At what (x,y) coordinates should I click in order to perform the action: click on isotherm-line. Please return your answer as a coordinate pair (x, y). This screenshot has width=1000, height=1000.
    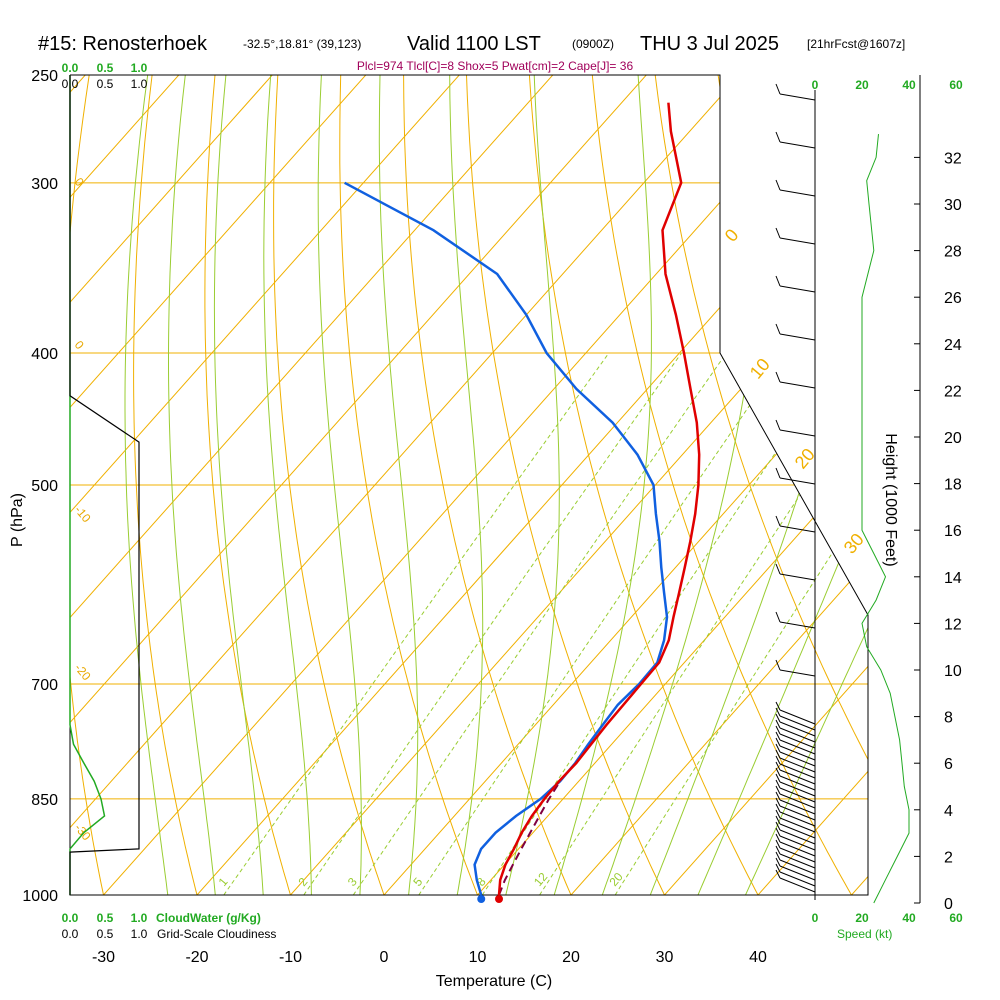
    Looking at the image, I should click on (135, 485).